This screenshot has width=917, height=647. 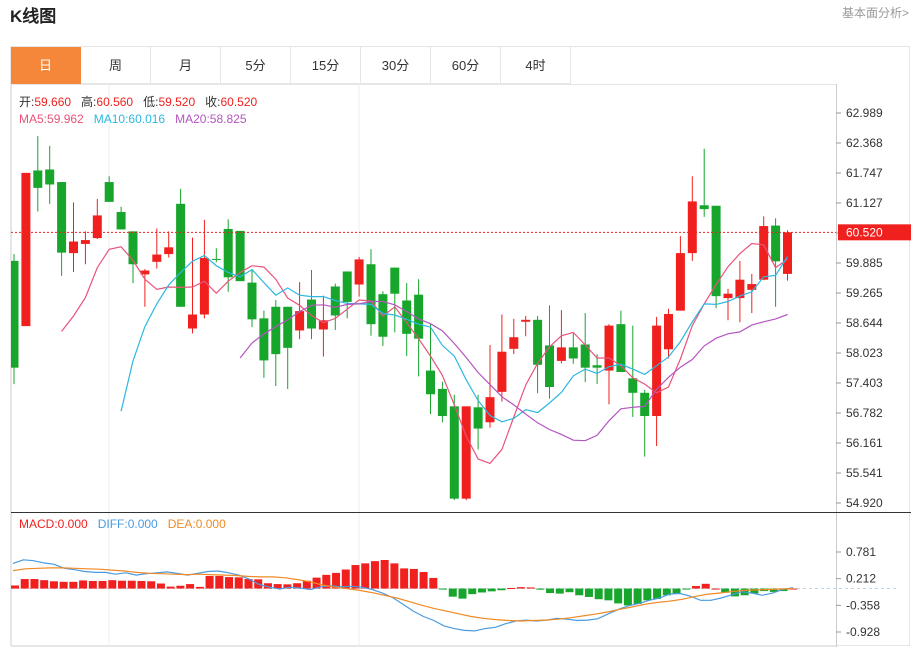 What do you see at coordinates (864, 383) in the screenshot?
I see `price-tick-label: 57.403` at bounding box center [864, 383].